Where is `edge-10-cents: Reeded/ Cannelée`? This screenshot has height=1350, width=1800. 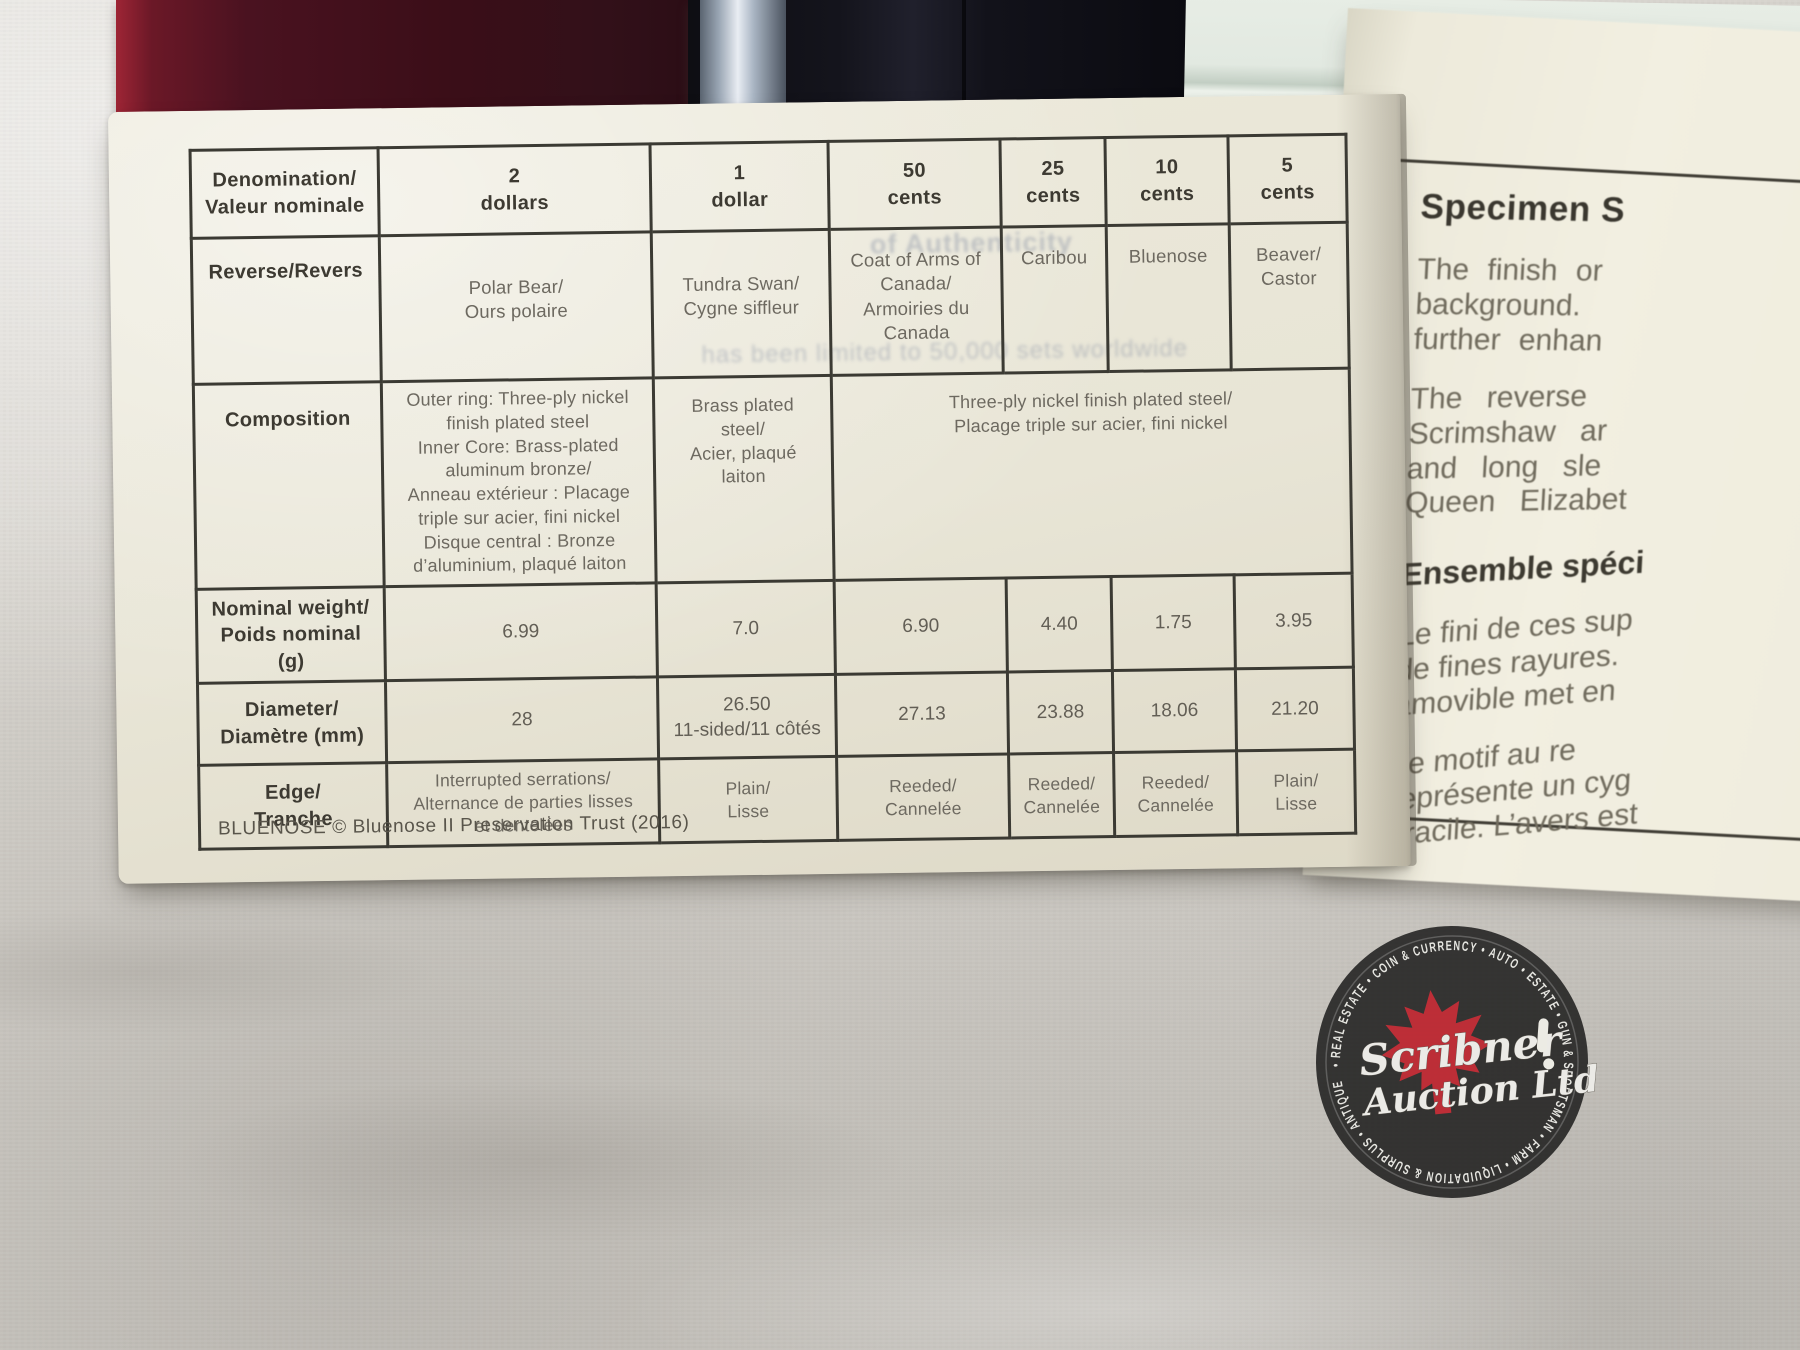
edge-10-cents: Reeded/ Cannelée is located at coordinates (1175, 793).